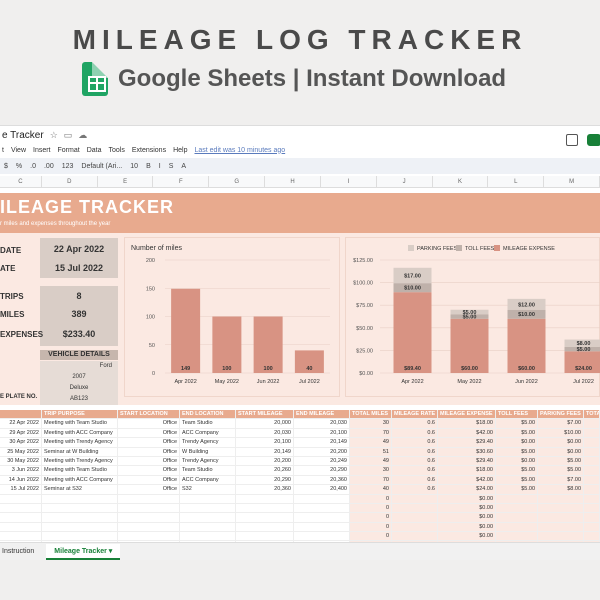  What do you see at coordinates (561, 489) in the screenshot?
I see `table-cell: $8.00` at bounding box center [561, 489].